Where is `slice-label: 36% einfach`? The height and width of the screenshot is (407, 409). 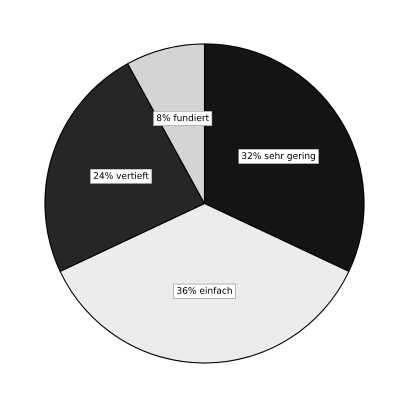
slice-label: 36% einfach is located at coordinates (204, 290).